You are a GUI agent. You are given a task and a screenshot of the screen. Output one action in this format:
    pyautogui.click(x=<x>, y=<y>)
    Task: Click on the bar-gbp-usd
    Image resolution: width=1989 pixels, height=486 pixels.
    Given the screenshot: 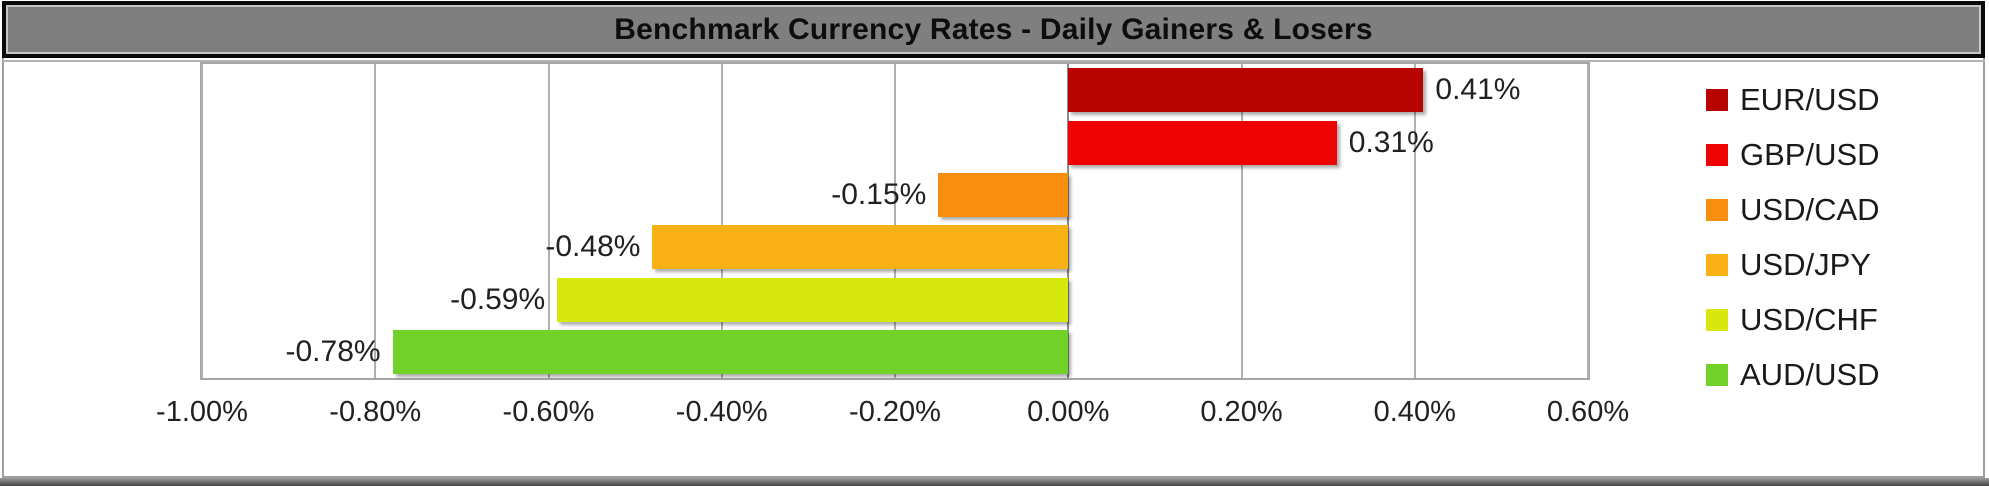 What is the action you would take?
    pyautogui.click(x=1202, y=142)
    